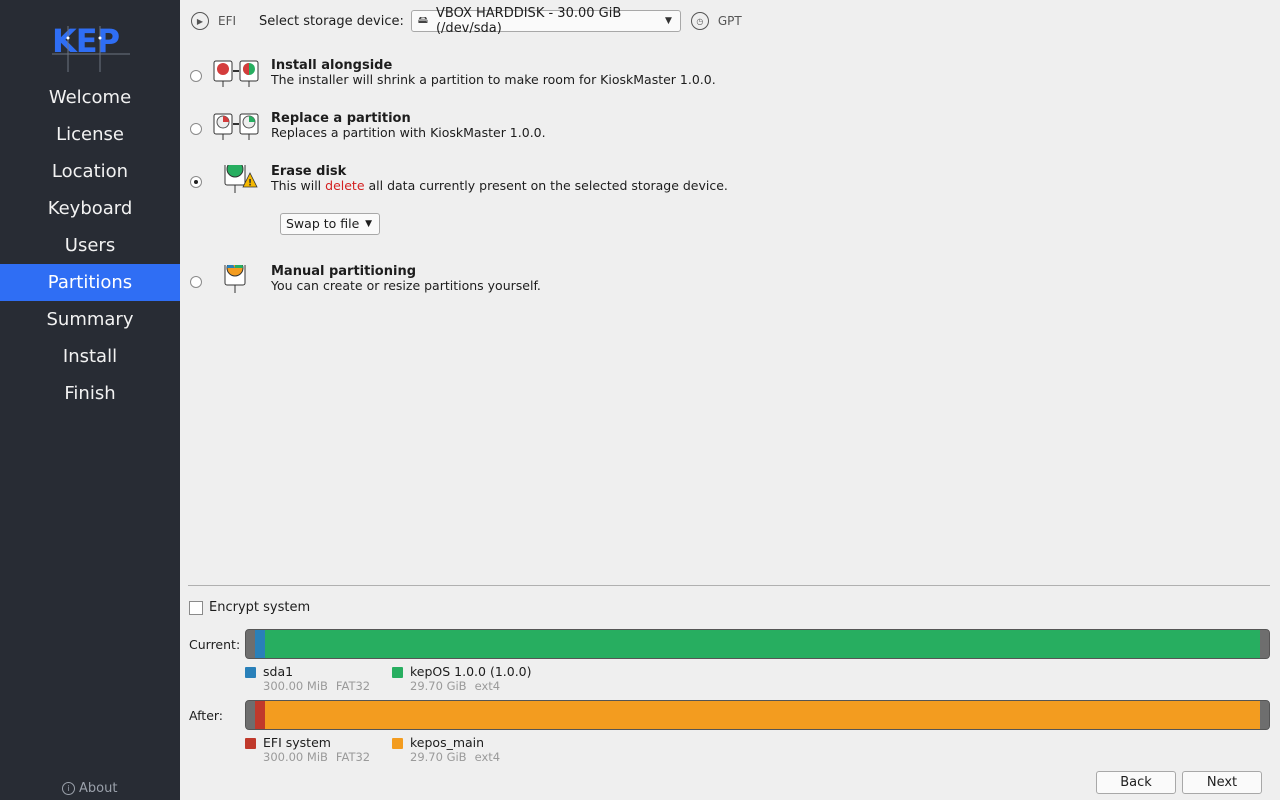 The image size is (1280, 800). I want to click on boot-type-label: EFI, so click(227, 21).